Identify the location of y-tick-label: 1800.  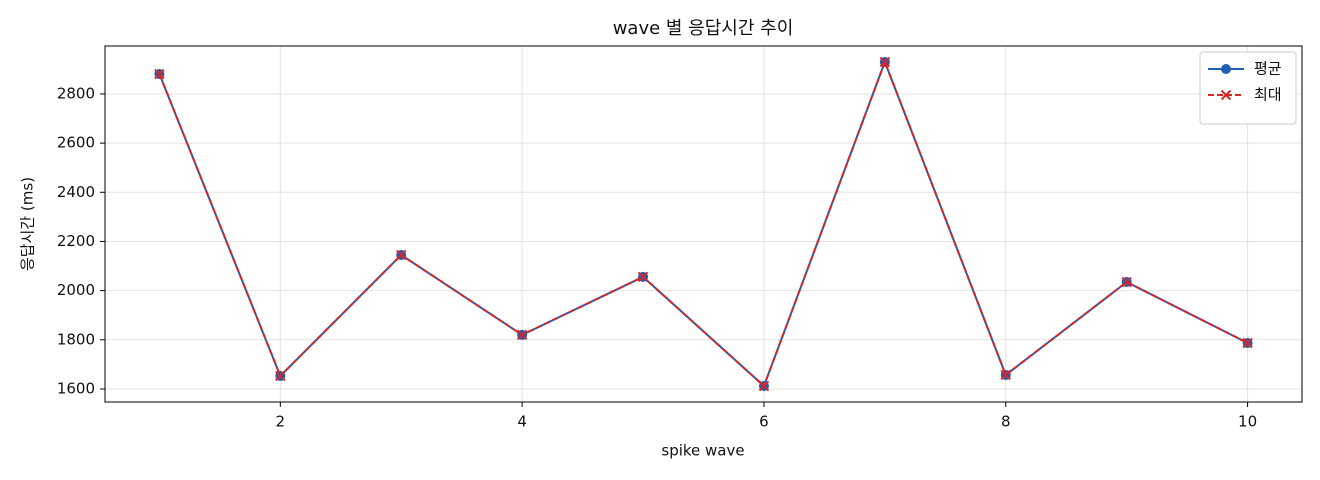
(76, 339).